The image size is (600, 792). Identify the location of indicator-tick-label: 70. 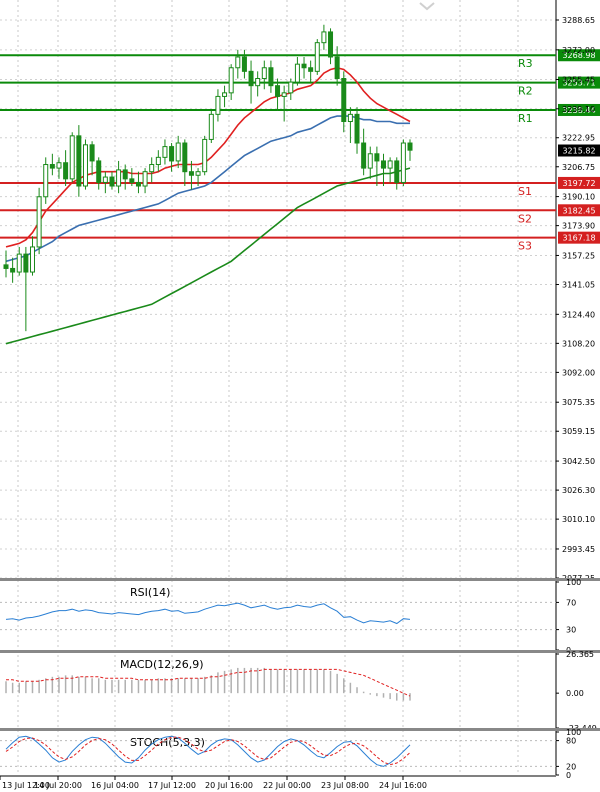
(571, 602).